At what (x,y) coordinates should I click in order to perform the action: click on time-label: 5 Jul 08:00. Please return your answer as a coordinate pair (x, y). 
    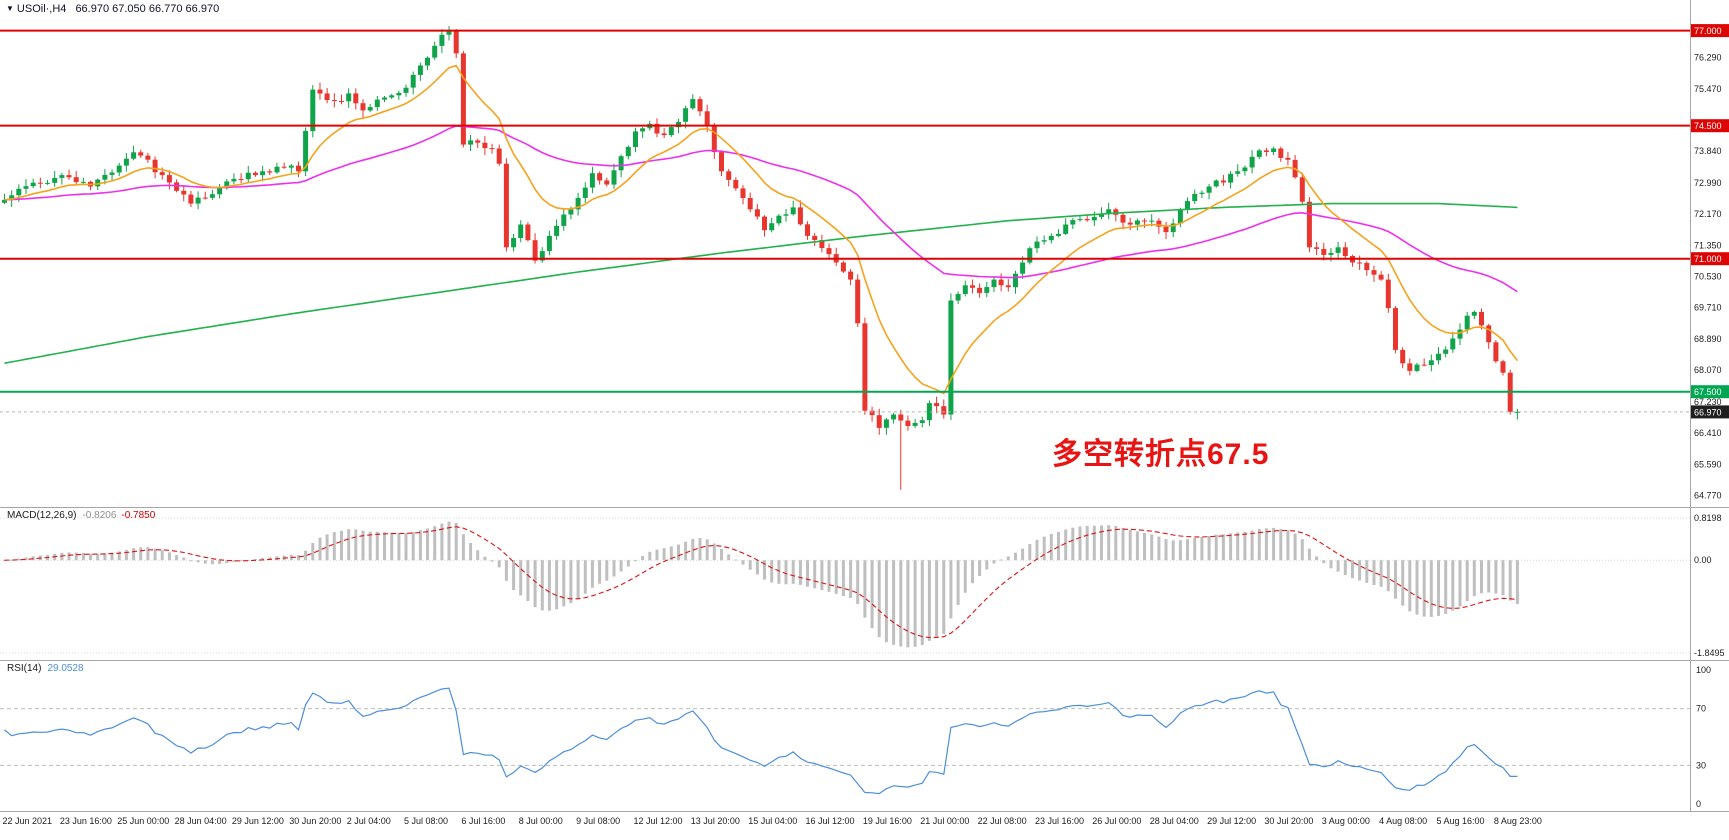
    Looking at the image, I should click on (426, 821).